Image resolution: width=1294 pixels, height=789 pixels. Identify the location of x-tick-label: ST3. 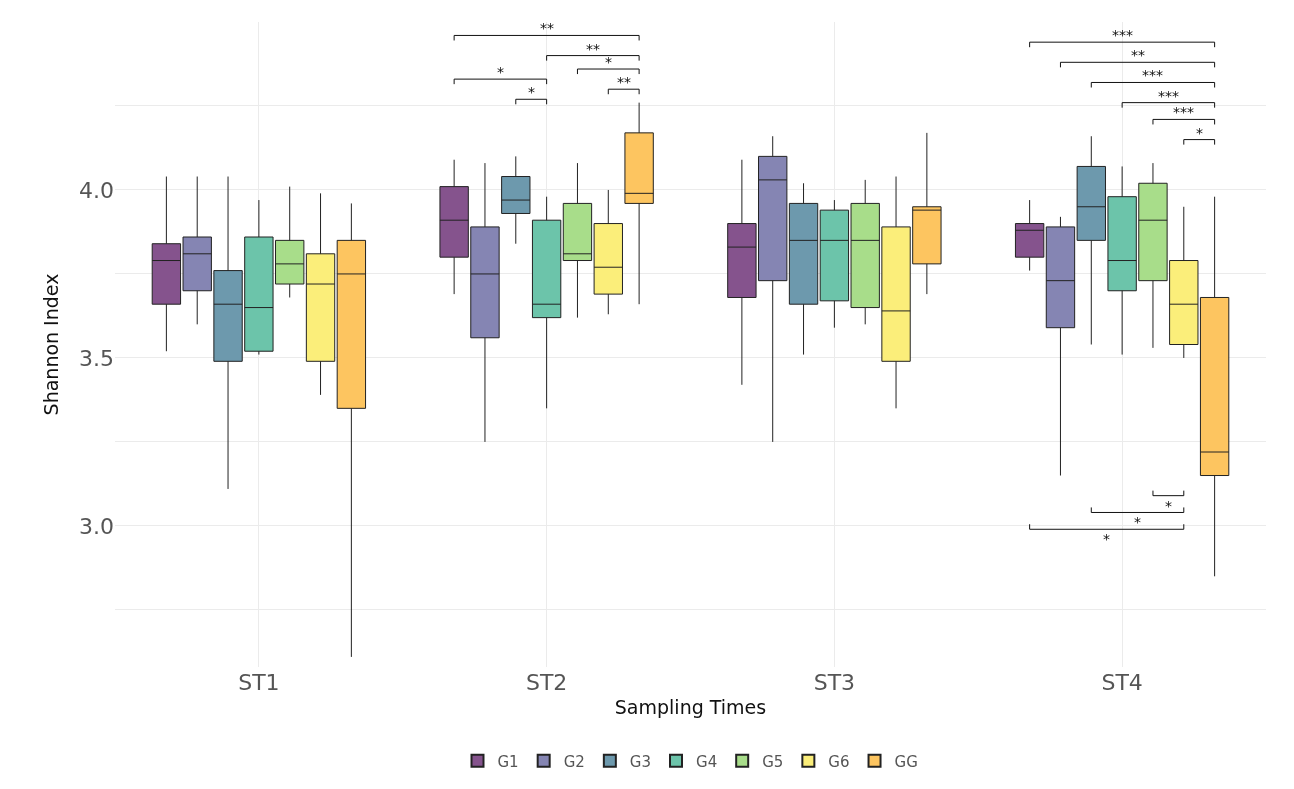
(834, 682).